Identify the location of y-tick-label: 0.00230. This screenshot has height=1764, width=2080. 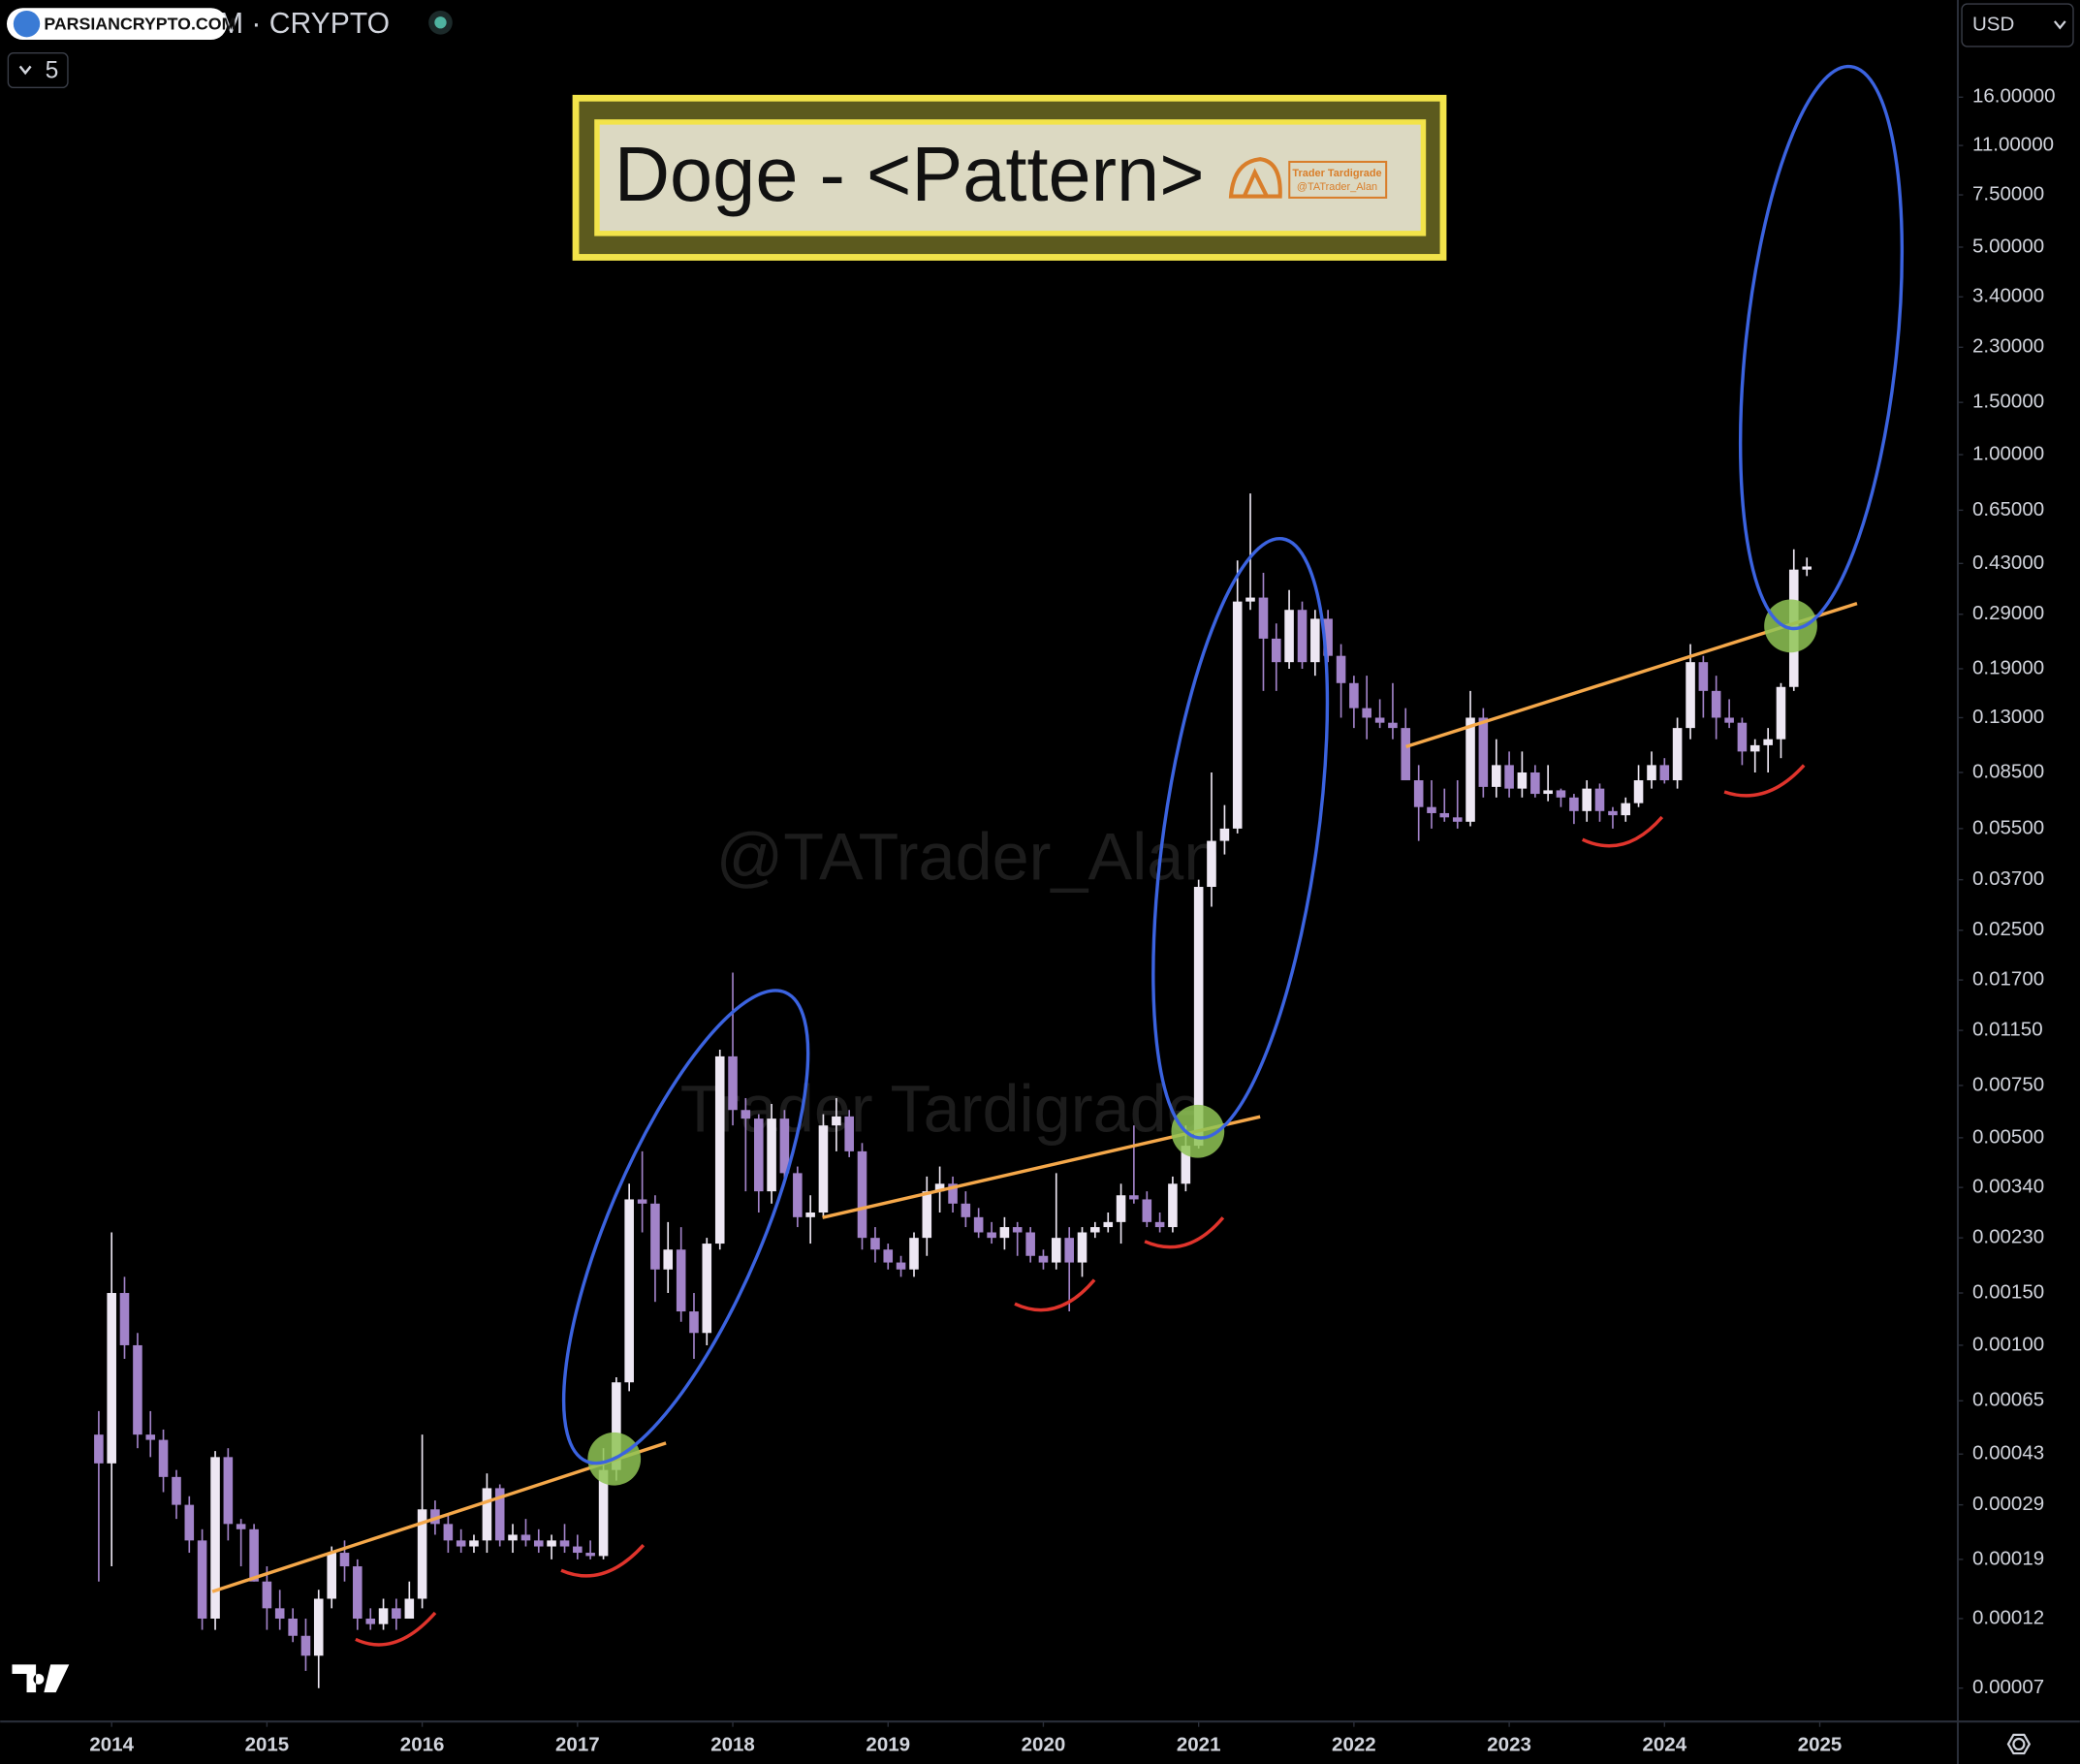
(2008, 1237).